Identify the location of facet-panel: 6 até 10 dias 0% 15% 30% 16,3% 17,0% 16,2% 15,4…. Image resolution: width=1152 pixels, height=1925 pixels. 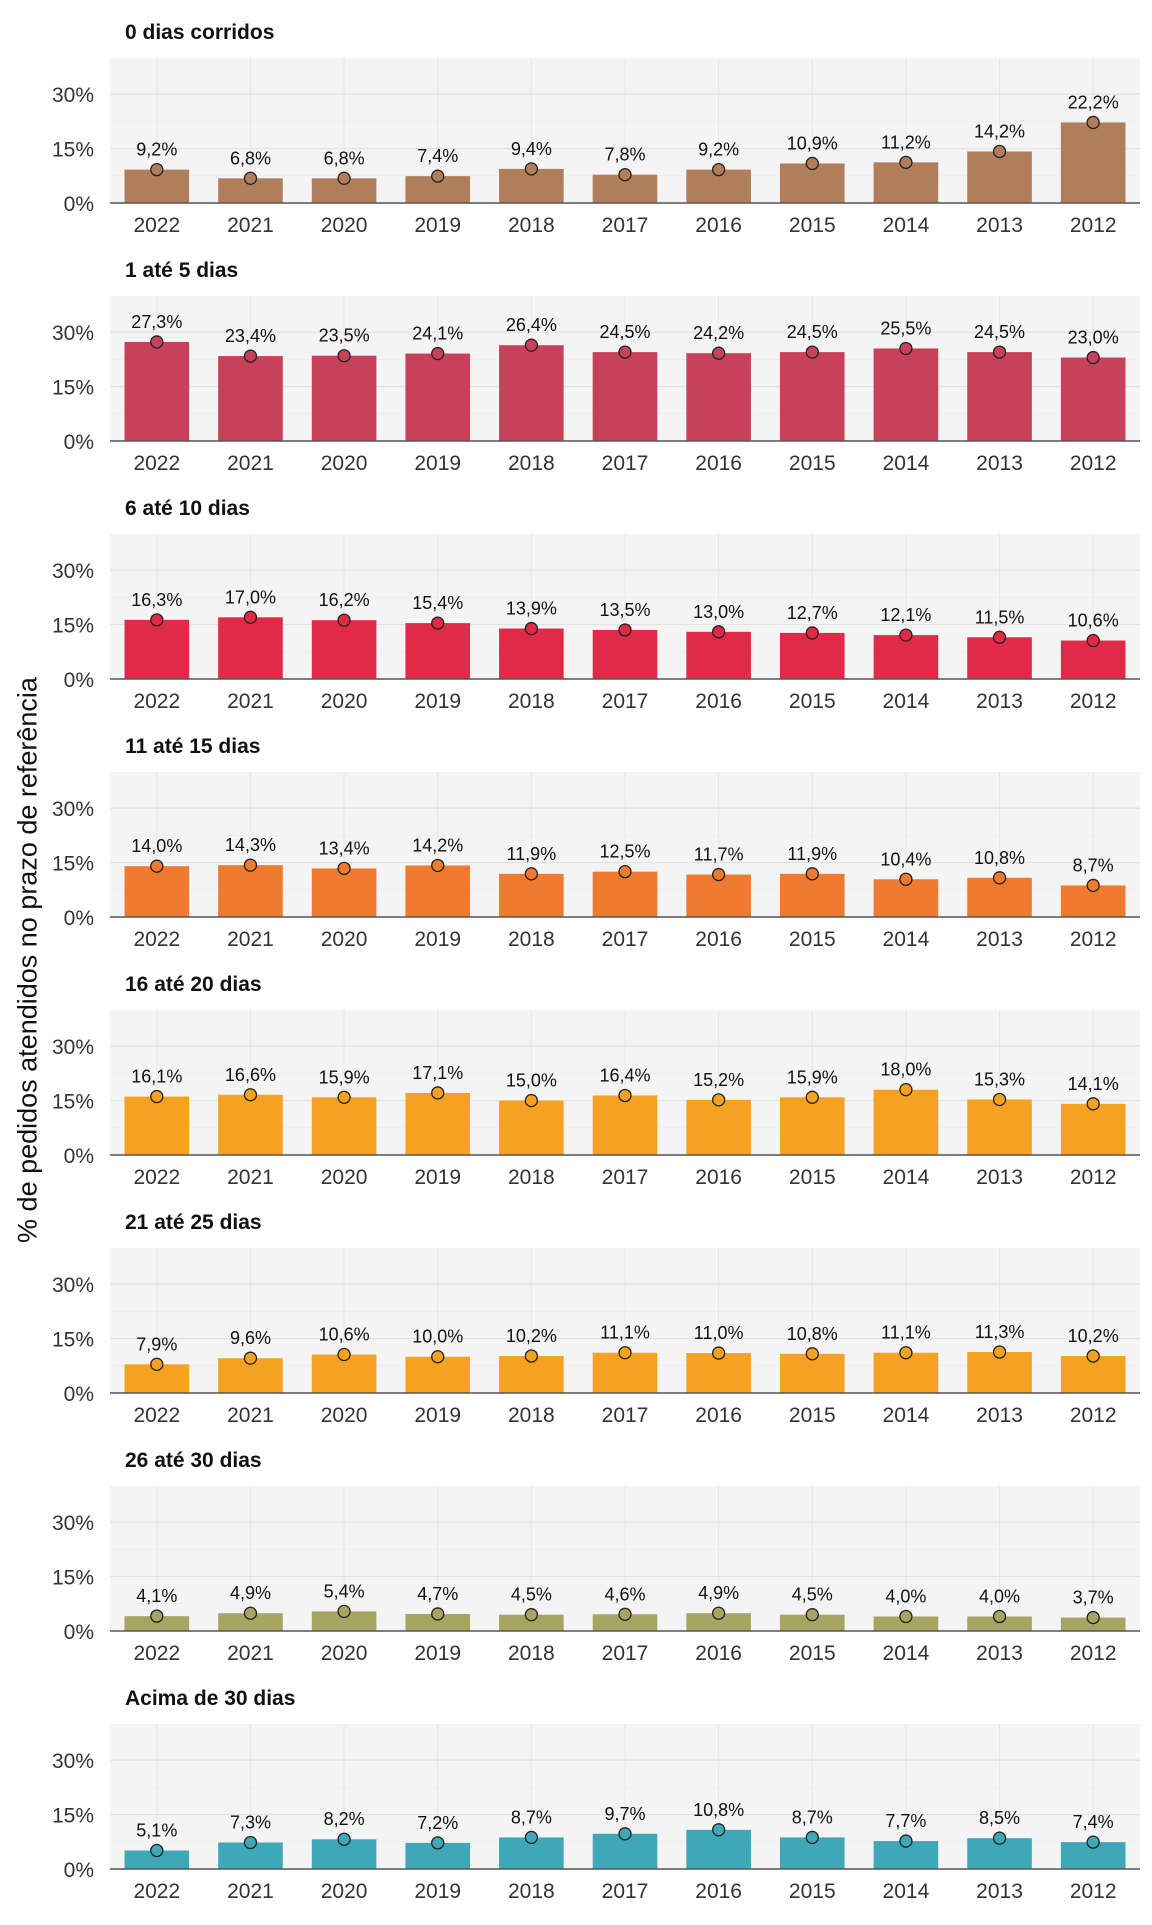
(596, 605).